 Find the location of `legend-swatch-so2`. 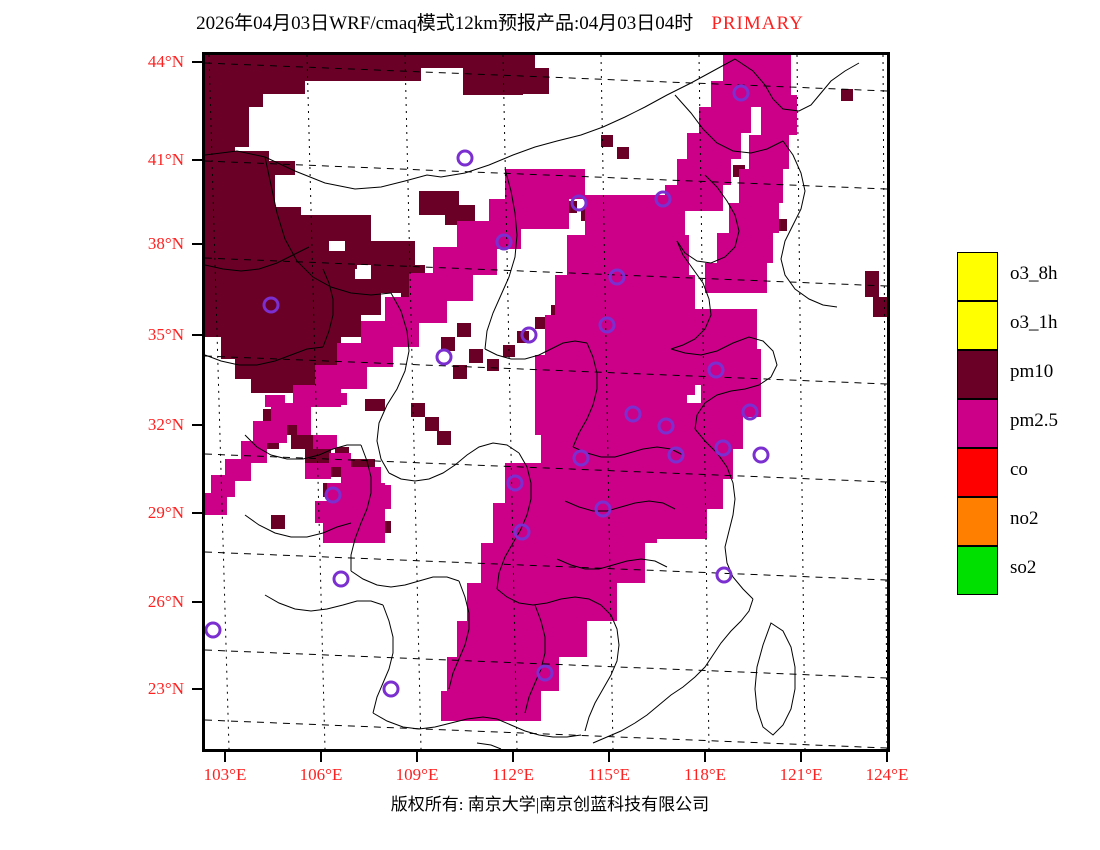

legend-swatch-so2 is located at coordinates (977, 570).